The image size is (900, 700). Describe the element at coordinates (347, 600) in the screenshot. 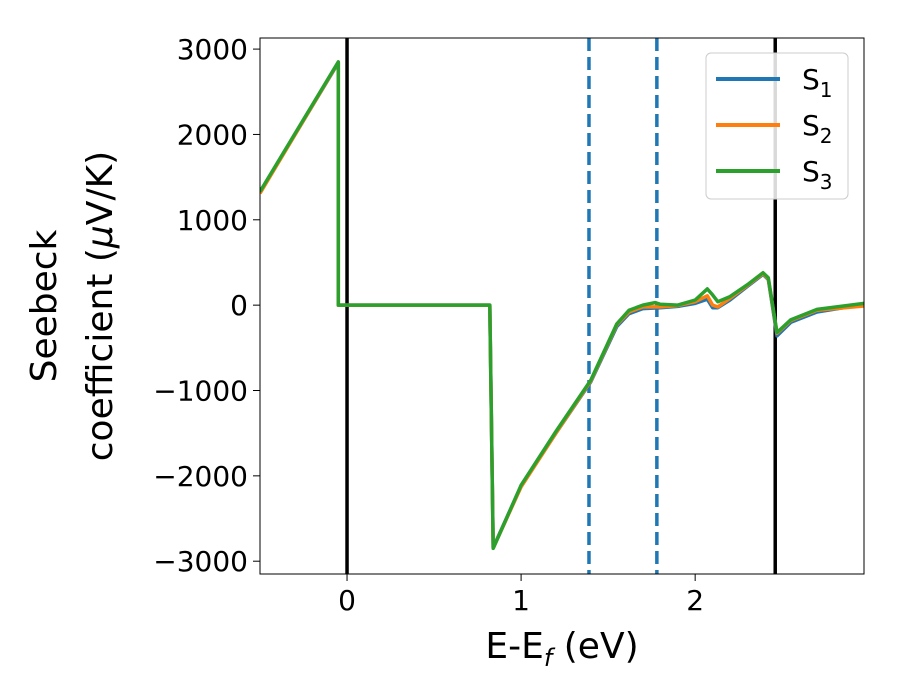

I see `x-tick-label: 0` at that location.